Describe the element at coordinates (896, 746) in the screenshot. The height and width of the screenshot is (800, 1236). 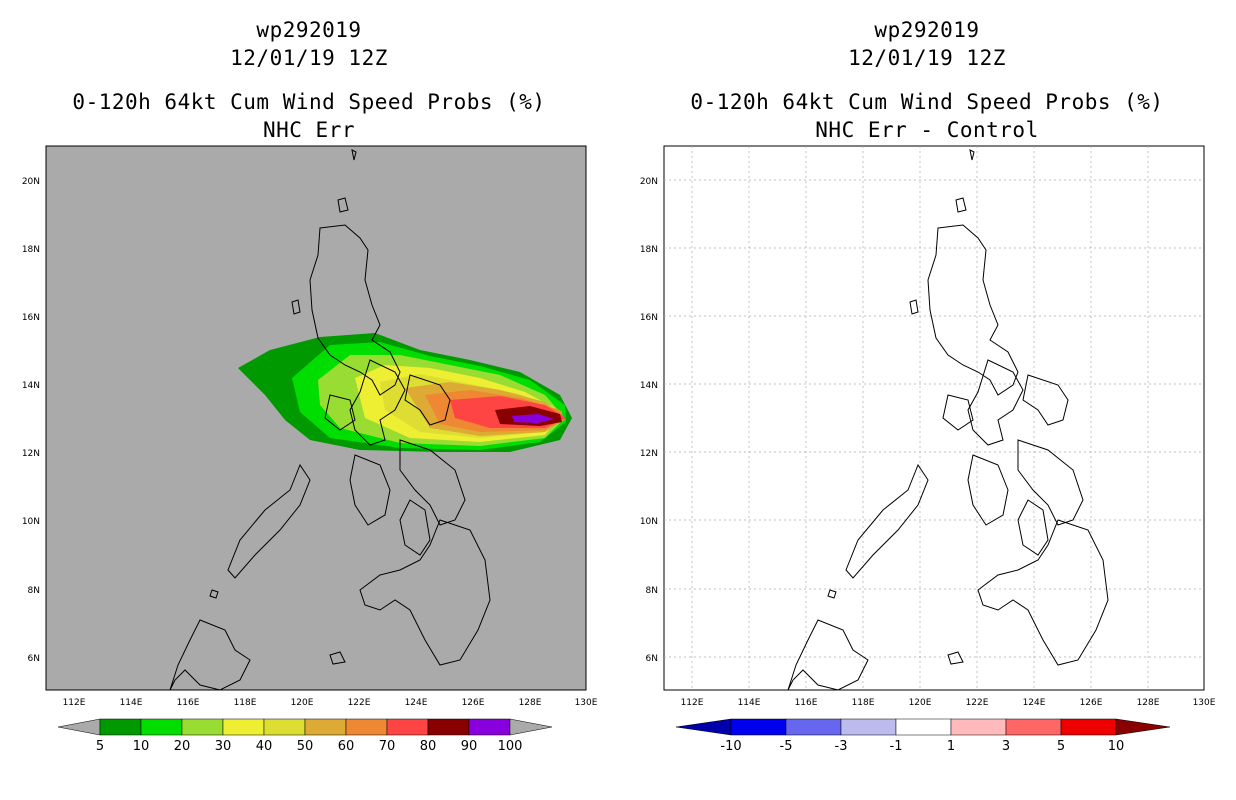
I see `colorbar-label: -1` at that location.